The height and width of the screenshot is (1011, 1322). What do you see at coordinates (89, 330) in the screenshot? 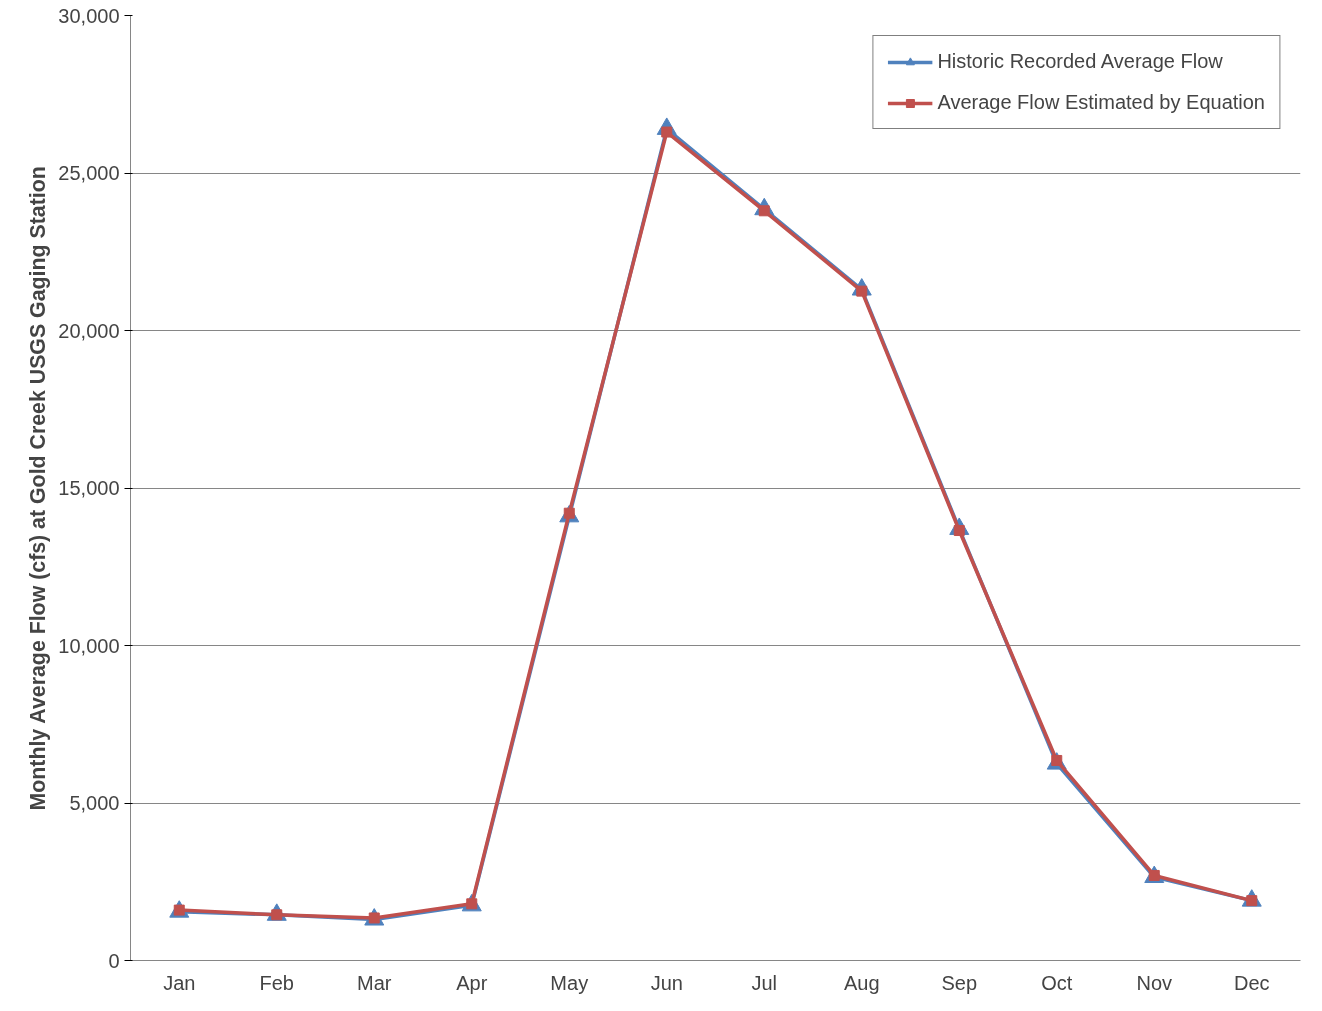
I see `y-tick-label: 20,000` at bounding box center [89, 330].